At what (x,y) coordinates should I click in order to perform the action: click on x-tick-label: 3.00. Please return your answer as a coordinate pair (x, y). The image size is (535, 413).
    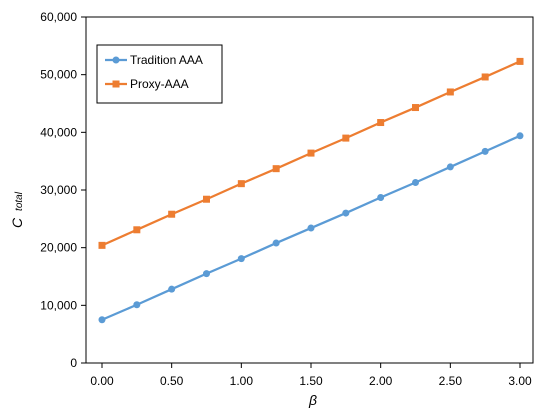
    Looking at the image, I should click on (520, 381).